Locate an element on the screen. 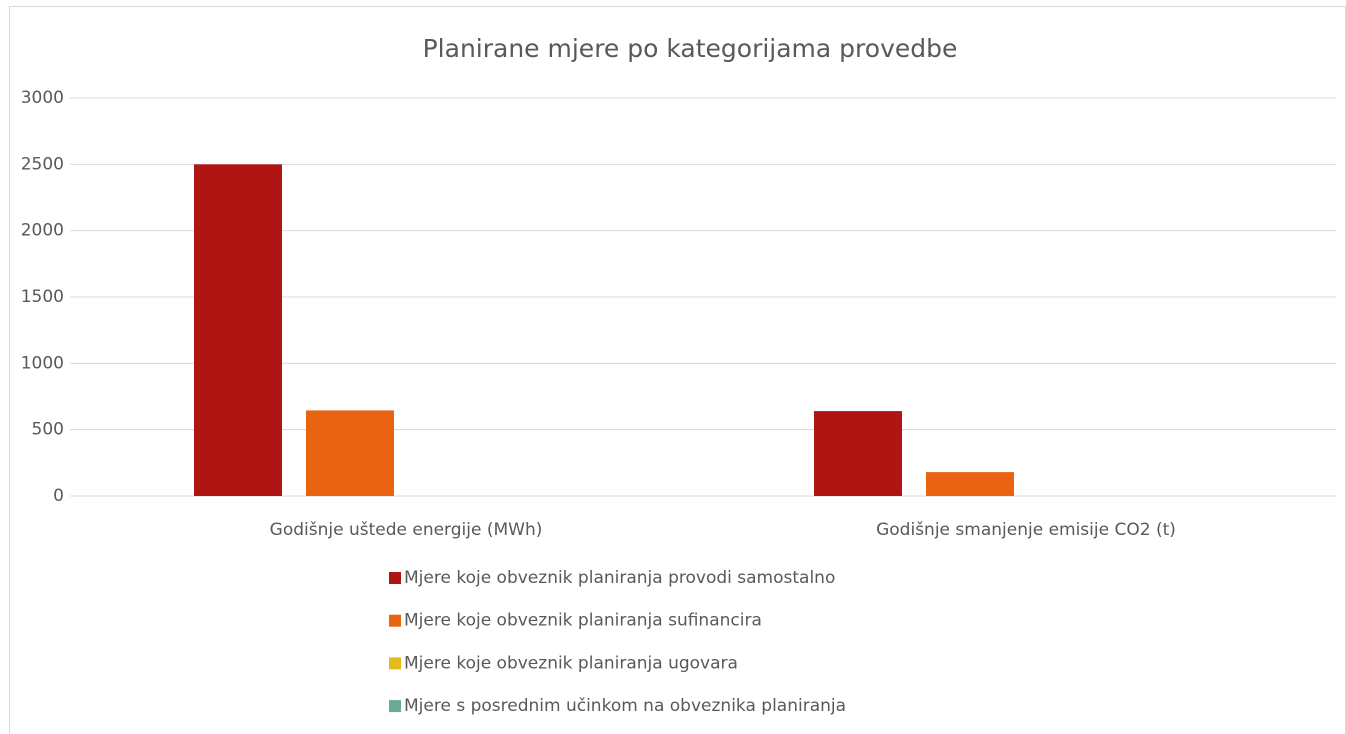 This screenshot has width=1346, height=734. legend-label: Mjere koje obveznik planiranja ugovara is located at coordinates (571, 663).